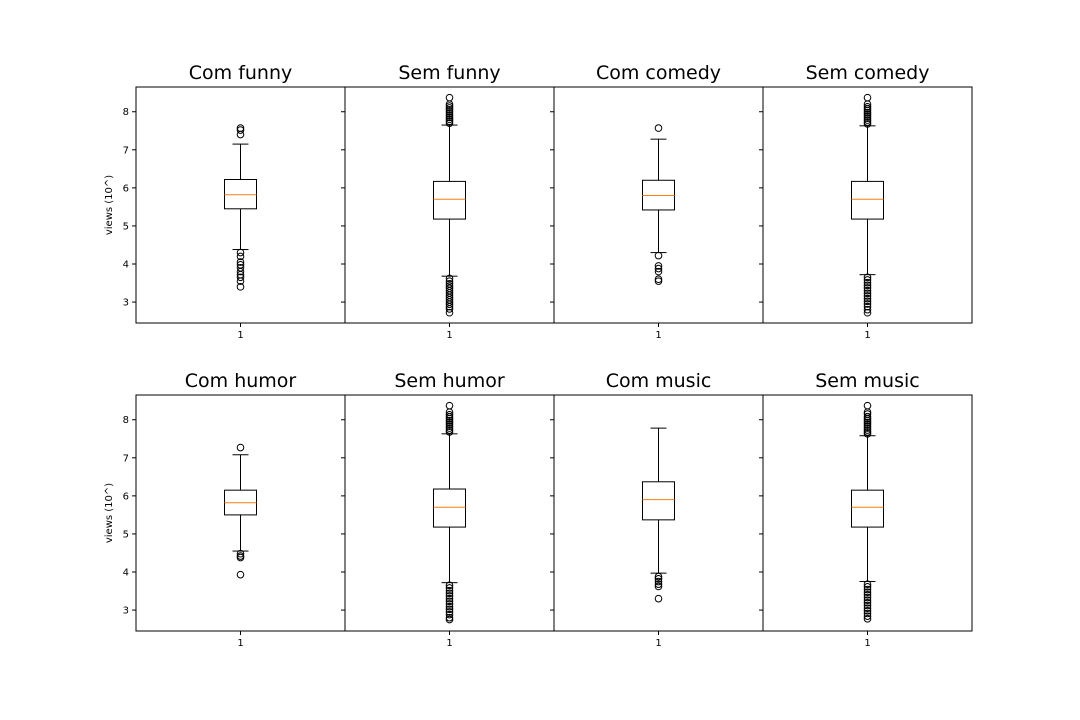  I want to click on y-tick-label: 7, so click(126, 458).